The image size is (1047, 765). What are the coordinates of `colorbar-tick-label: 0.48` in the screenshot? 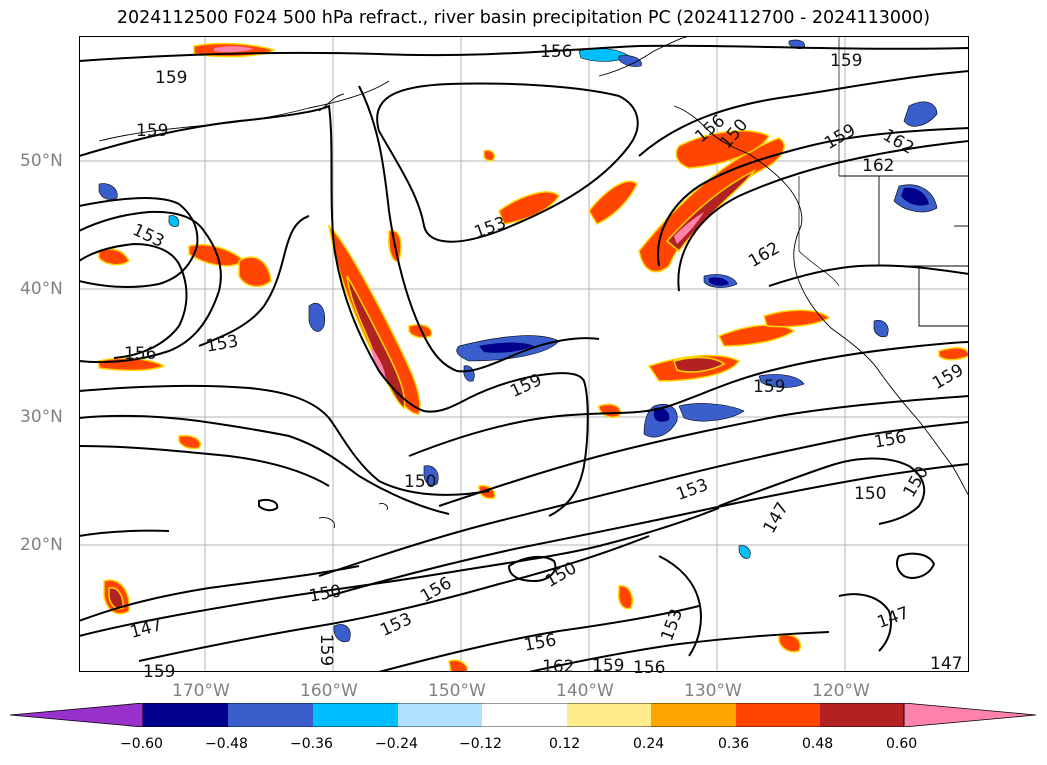 It's located at (818, 744).